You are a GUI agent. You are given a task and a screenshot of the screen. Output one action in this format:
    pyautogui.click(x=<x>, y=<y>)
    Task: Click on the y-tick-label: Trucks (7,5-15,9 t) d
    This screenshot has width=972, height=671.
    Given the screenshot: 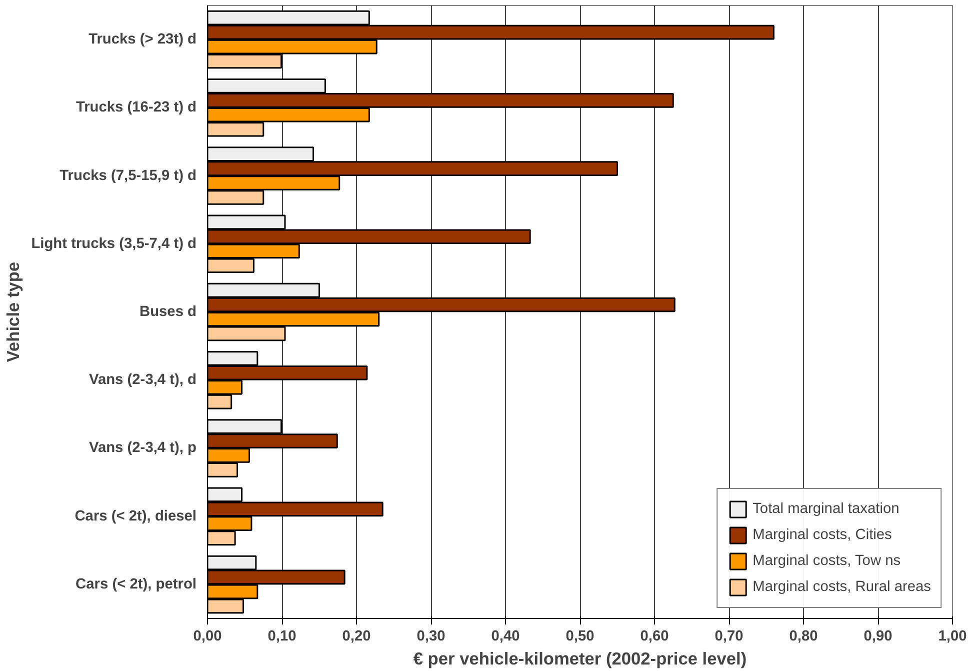 What is the action you would take?
    pyautogui.click(x=128, y=176)
    